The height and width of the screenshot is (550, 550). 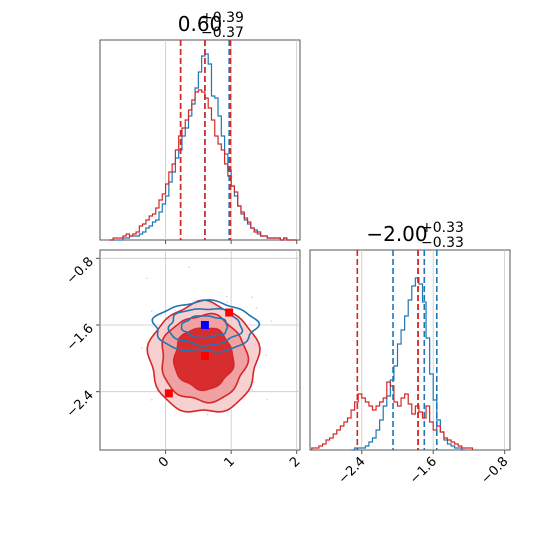 I want to click on marginal-x-title-value: 0.60, so click(x=200, y=24).